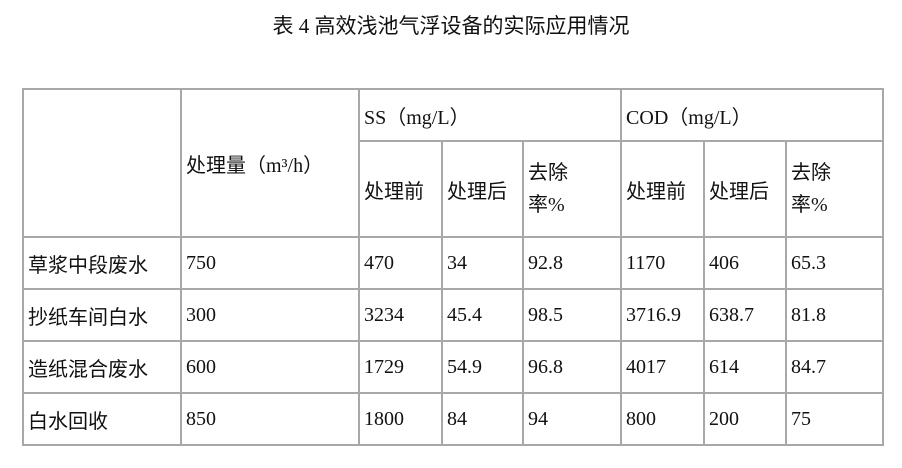 The image size is (902, 468). What do you see at coordinates (270, 315) in the screenshot?
I see `data-cell: 300` at bounding box center [270, 315].